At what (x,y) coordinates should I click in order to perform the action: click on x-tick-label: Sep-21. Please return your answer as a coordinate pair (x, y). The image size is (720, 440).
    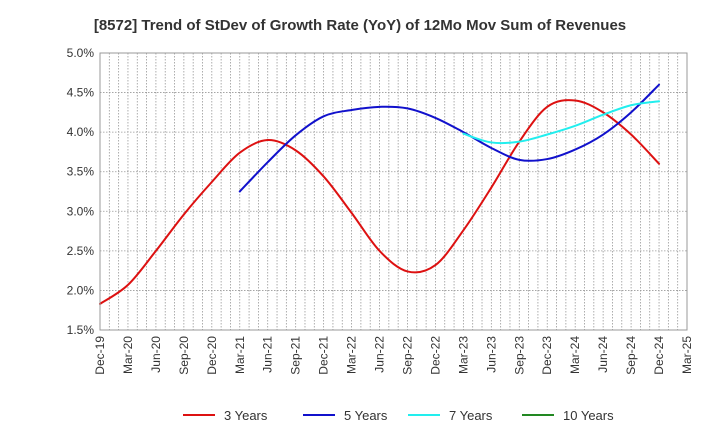
    Looking at the image, I should click on (296, 355).